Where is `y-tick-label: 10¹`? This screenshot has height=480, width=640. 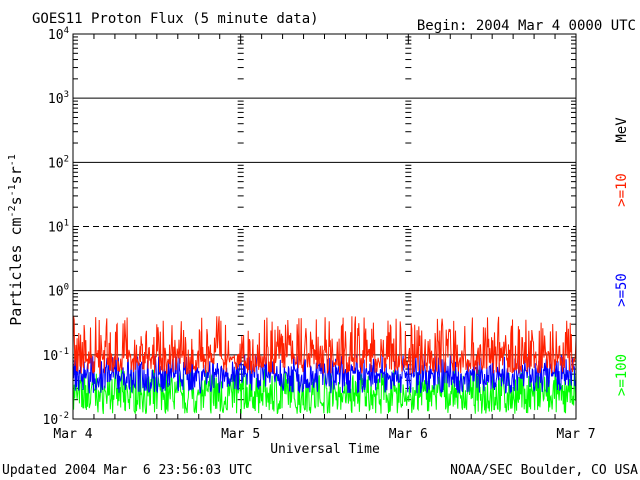 y-tick-label: 10¹ is located at coordinates (58, 227).